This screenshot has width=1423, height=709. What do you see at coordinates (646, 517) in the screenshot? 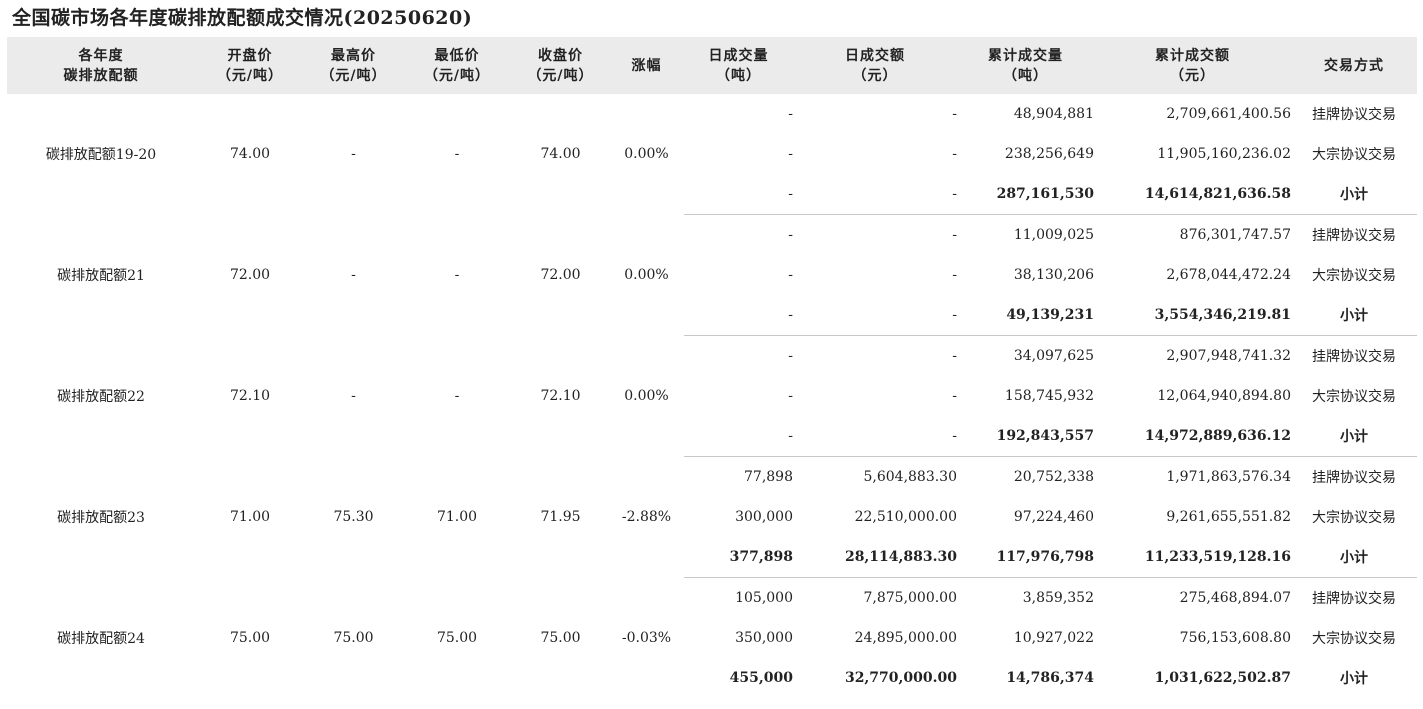
I see `price-change: -2.88%` at bounding box center [646, 517].